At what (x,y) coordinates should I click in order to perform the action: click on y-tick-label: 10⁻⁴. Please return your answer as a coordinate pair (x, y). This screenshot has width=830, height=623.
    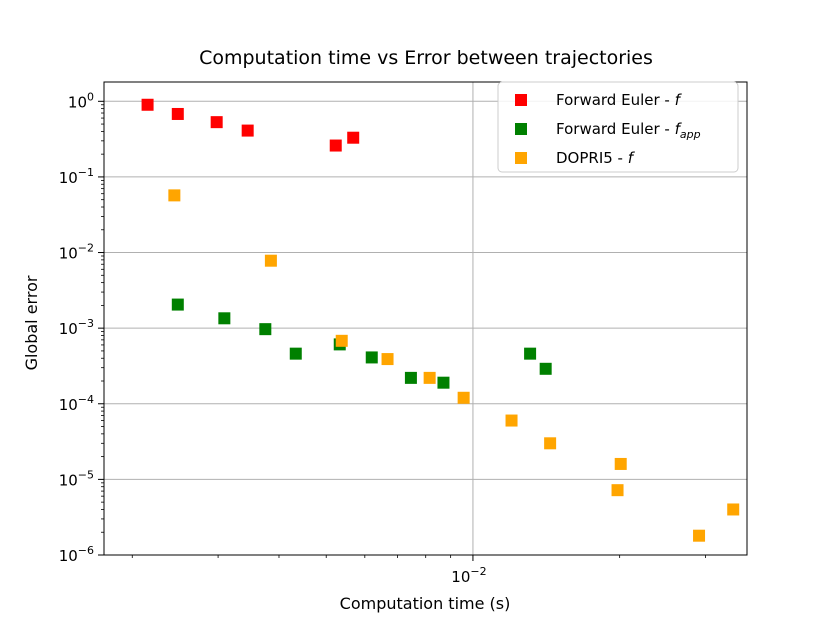
    Looking at the image, I should click on (76, 403).